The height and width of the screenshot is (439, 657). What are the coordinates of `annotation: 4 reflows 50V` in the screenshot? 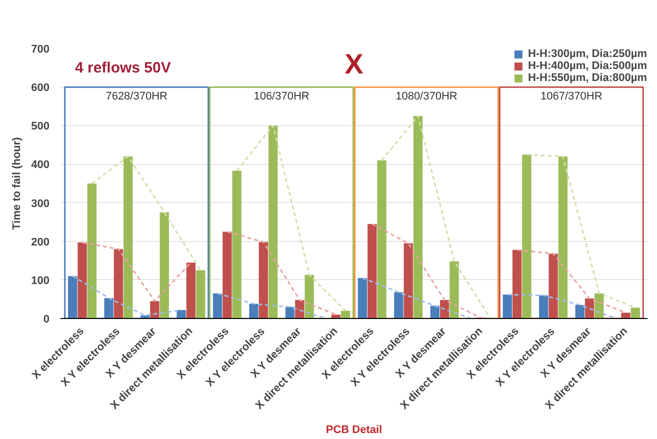 It's located at (122, 67).